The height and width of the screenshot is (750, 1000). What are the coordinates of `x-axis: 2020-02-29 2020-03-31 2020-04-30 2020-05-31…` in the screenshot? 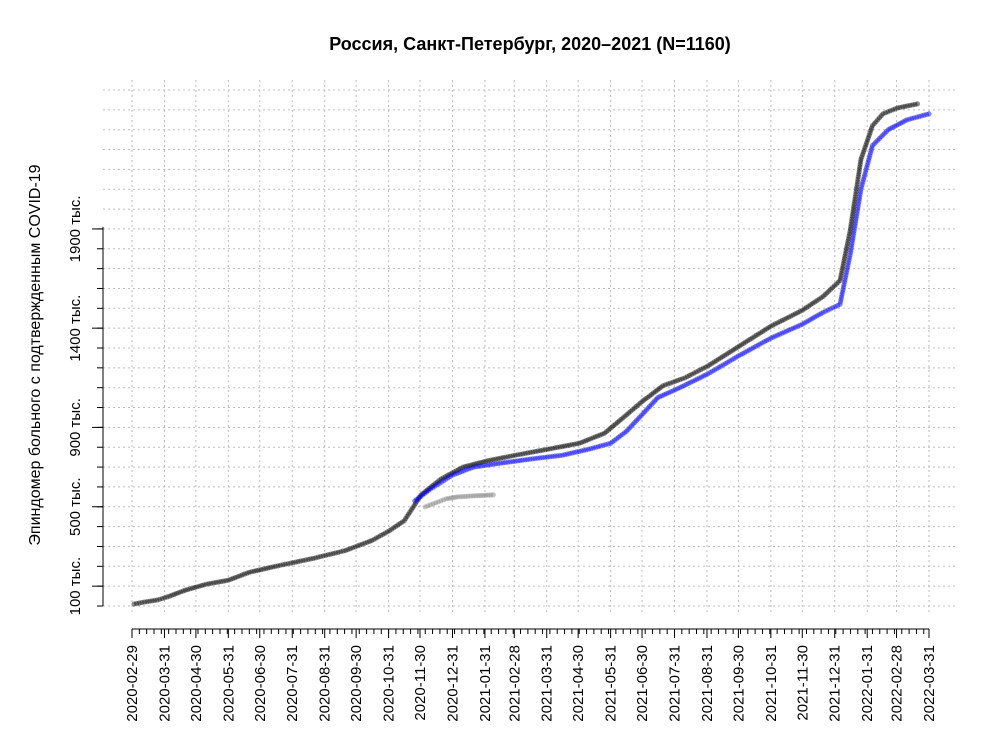 It's located at (531, 675).